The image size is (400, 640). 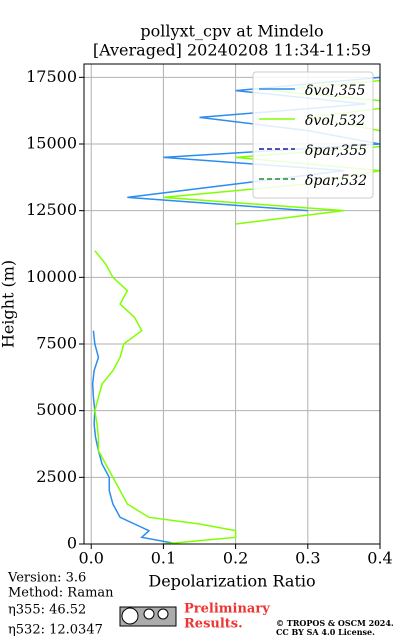 I want to click on y-tick-label: 5000, so click(x=56, y=409).